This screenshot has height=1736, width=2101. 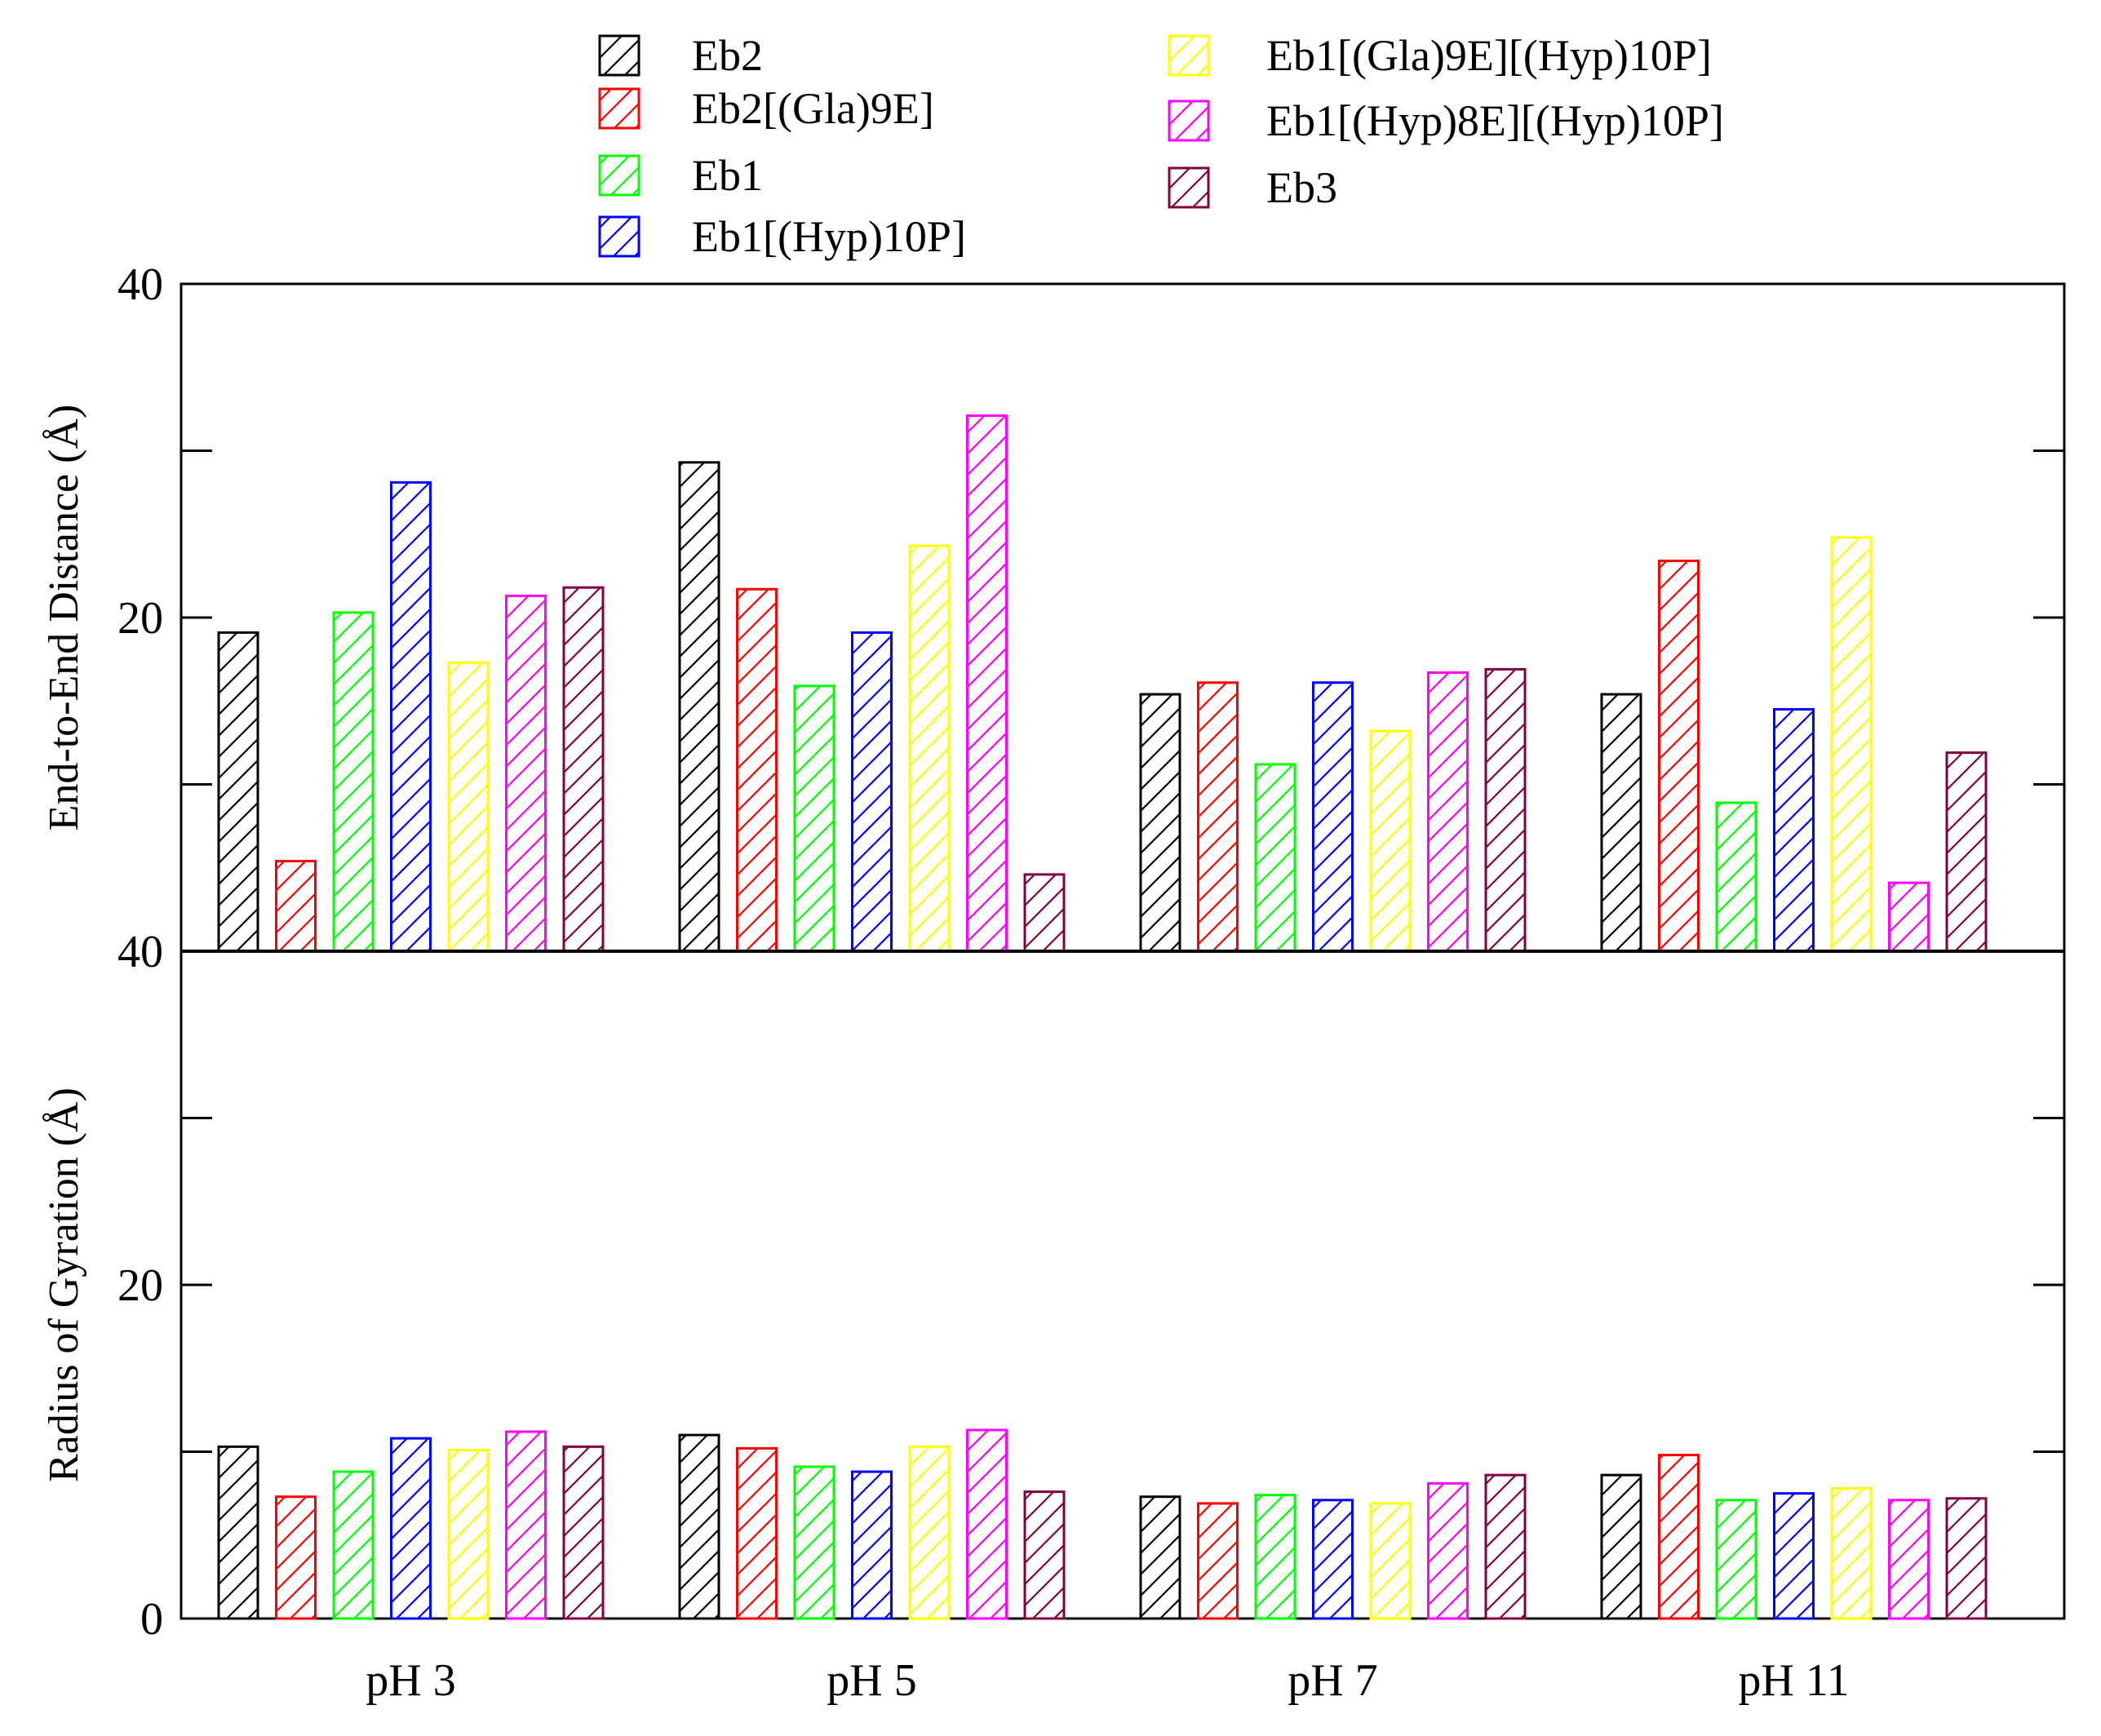 What do you see at coordinates (1301, 187) in the screenshot?
I see `legend-label: Eb3` at bounding box center [1301, 187].